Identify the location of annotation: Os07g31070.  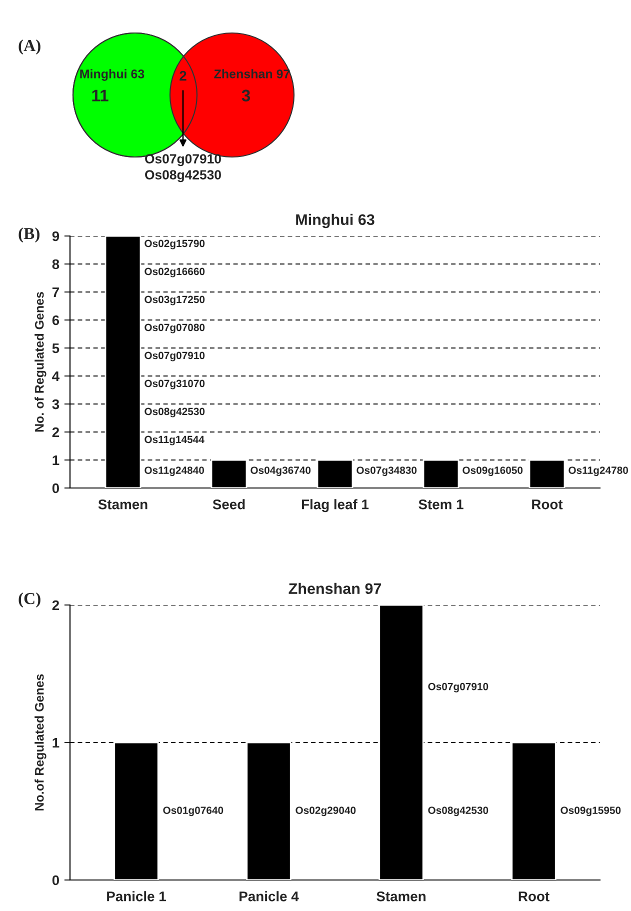
(174, 385).